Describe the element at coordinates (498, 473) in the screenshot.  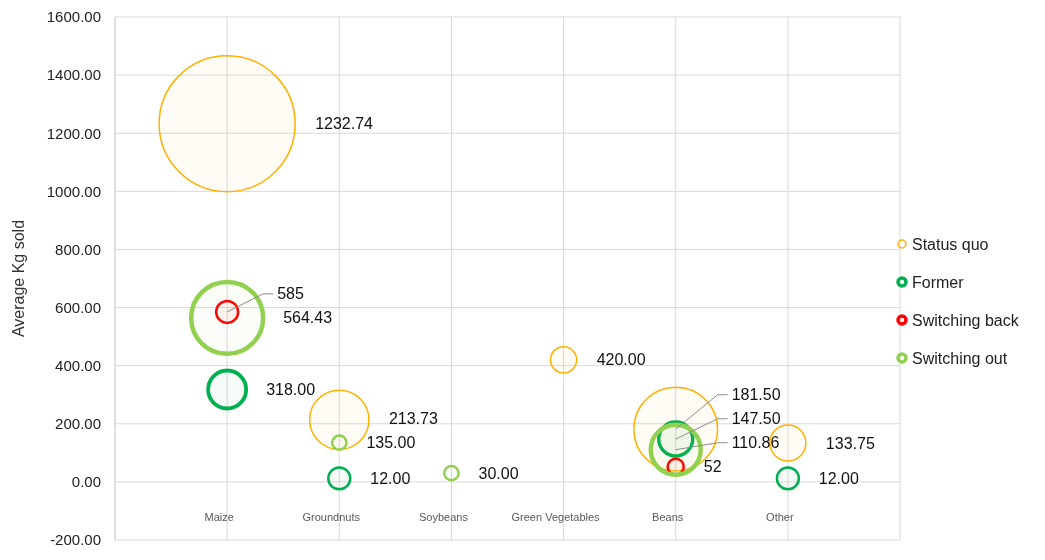
I see `data-label: 30.00` at that location.